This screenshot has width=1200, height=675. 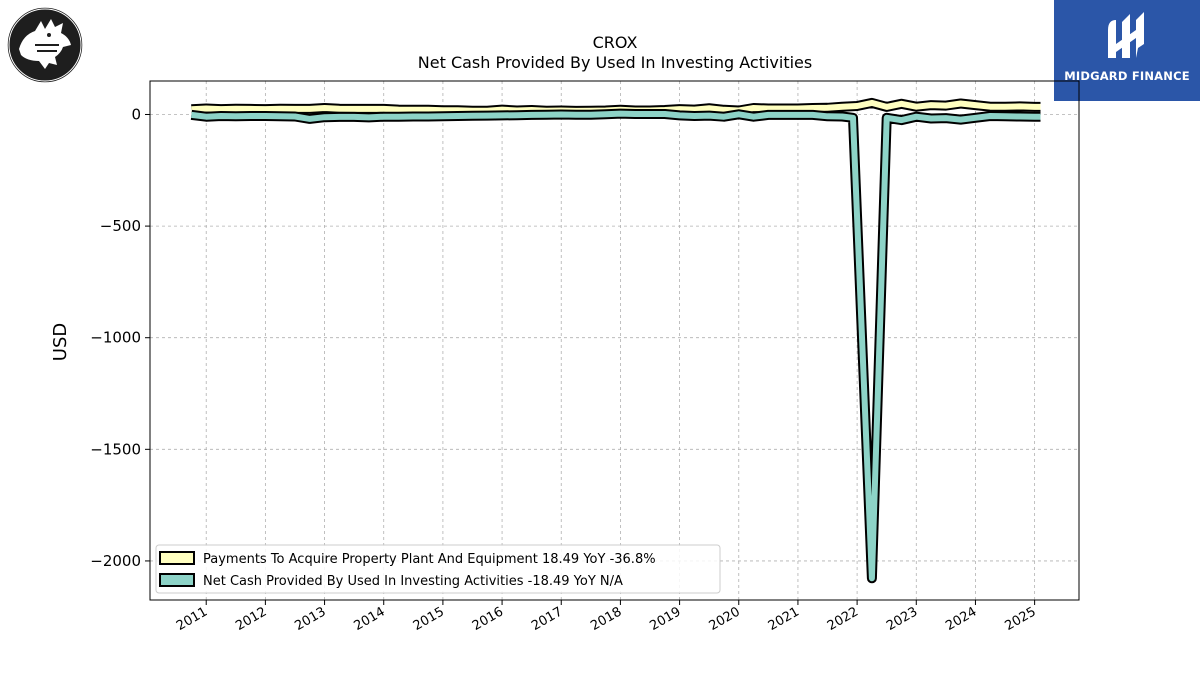 I want to click on y-tick-label: −1000, so click(x=115, y=338).